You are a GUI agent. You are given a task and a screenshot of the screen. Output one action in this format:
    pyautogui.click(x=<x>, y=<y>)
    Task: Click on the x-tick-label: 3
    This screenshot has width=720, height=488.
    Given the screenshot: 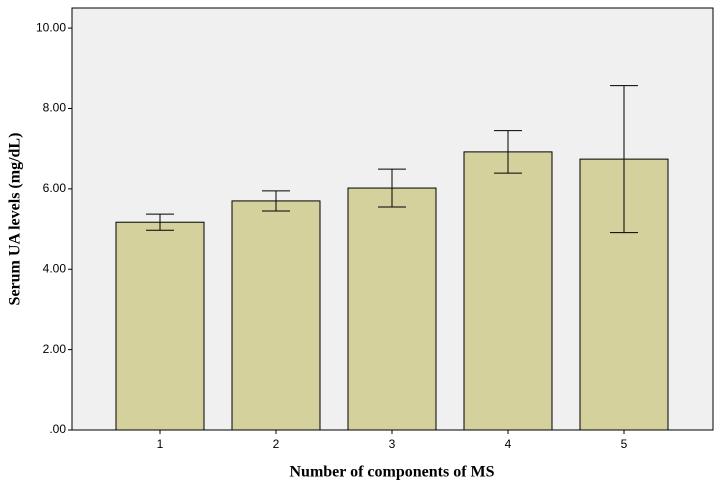 What is the action you would take?
    pyautogui.click(x=392, y=444)
    